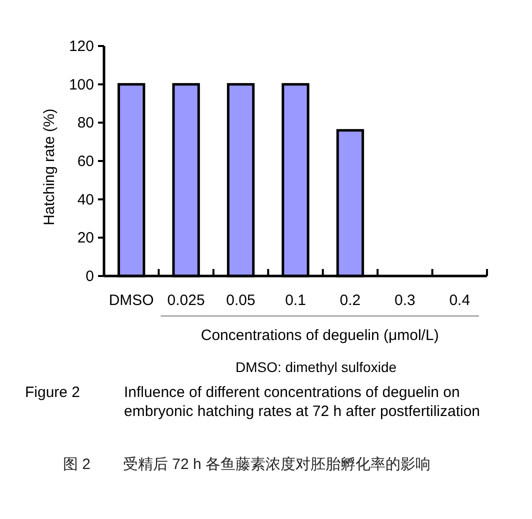 The width and height of the screenshot is (532, 519). I want to click on y-tick-label: 20, so click(85, 238).